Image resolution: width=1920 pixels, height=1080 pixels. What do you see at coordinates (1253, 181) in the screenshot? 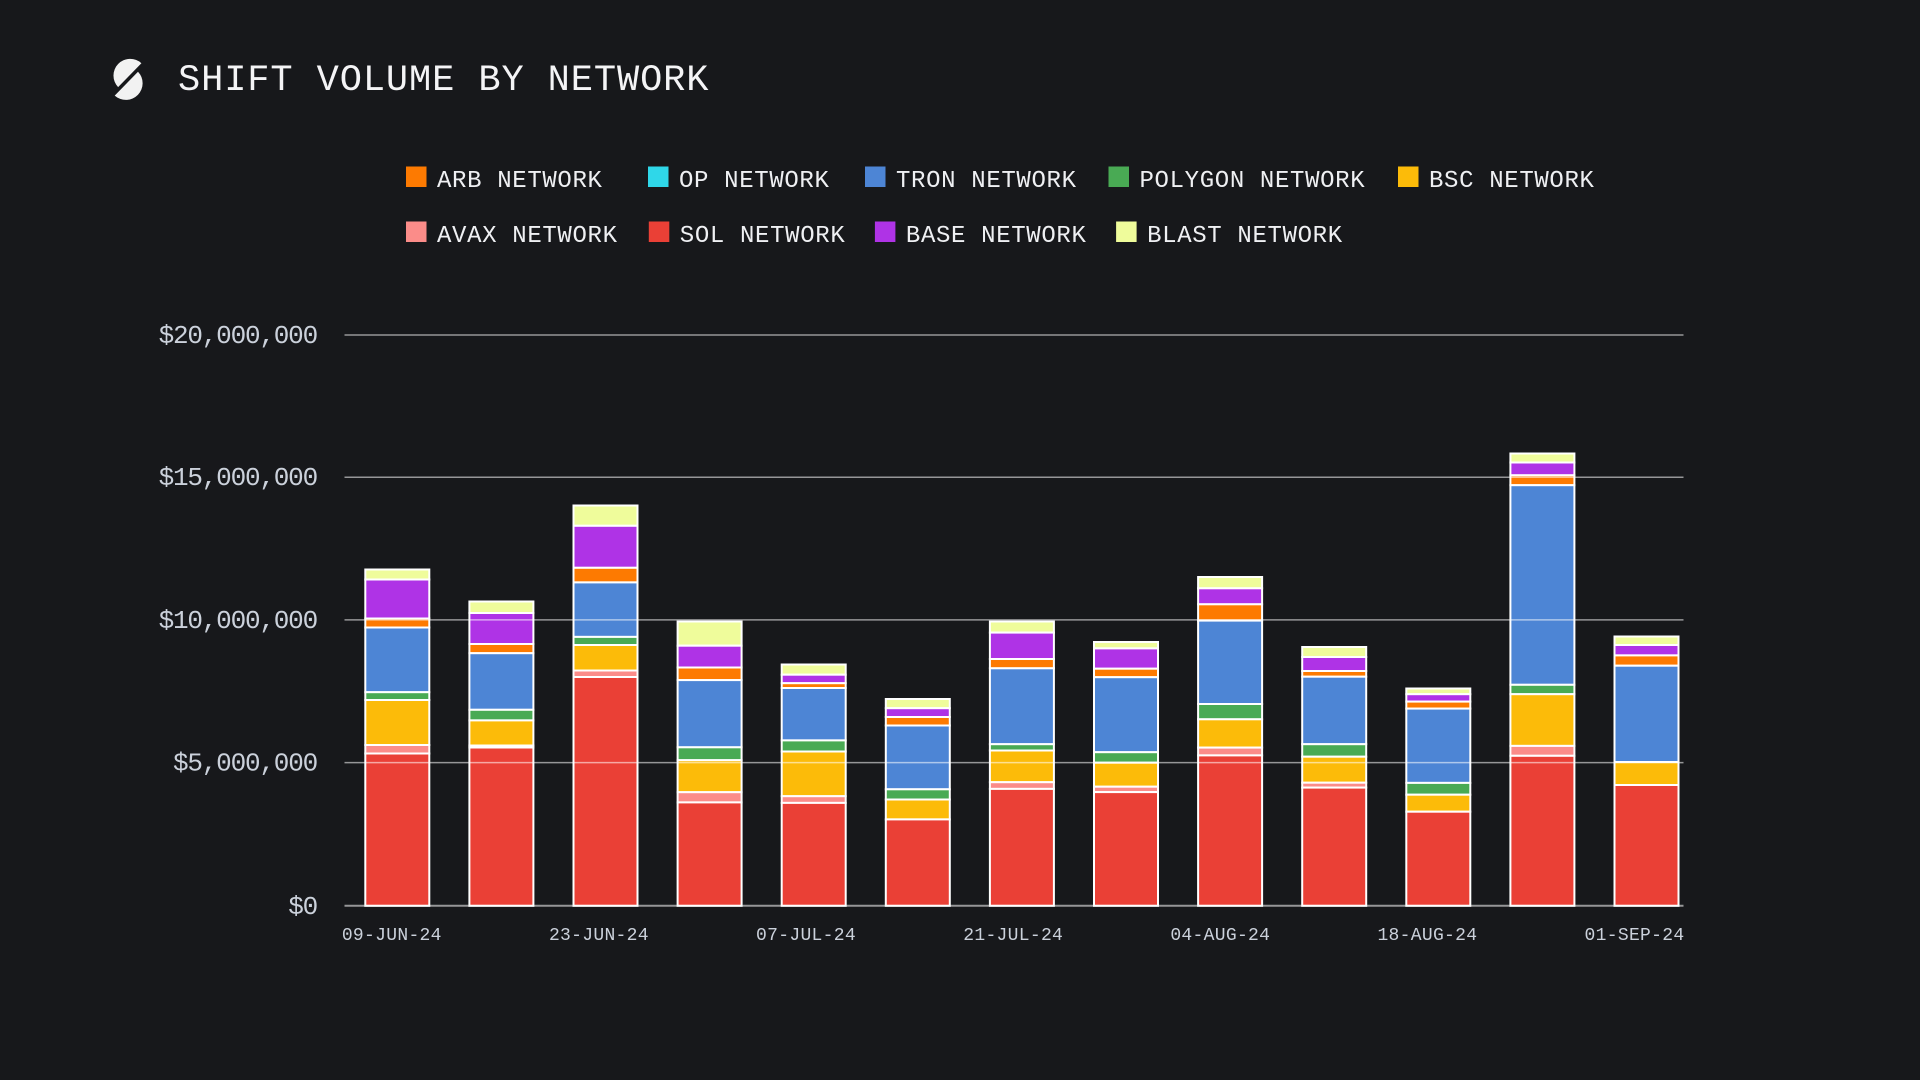
I see `svg-text: POLYGON NETWORK` at bounding box center [1253, 181].